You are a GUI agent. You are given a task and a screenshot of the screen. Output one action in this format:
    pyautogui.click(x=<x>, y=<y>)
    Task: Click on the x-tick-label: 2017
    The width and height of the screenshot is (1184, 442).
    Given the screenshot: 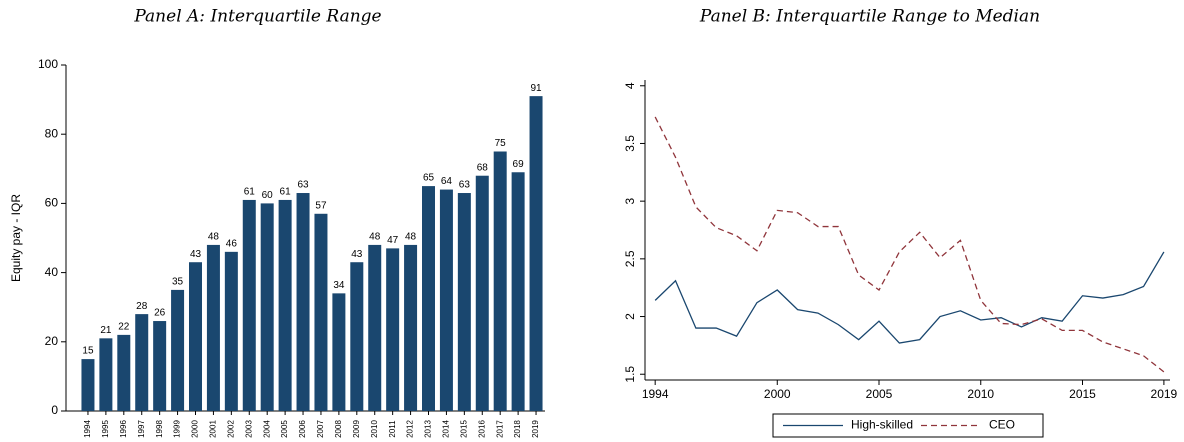 What is the action you would take?
    pyautogui.click(x=499, y=429)
    